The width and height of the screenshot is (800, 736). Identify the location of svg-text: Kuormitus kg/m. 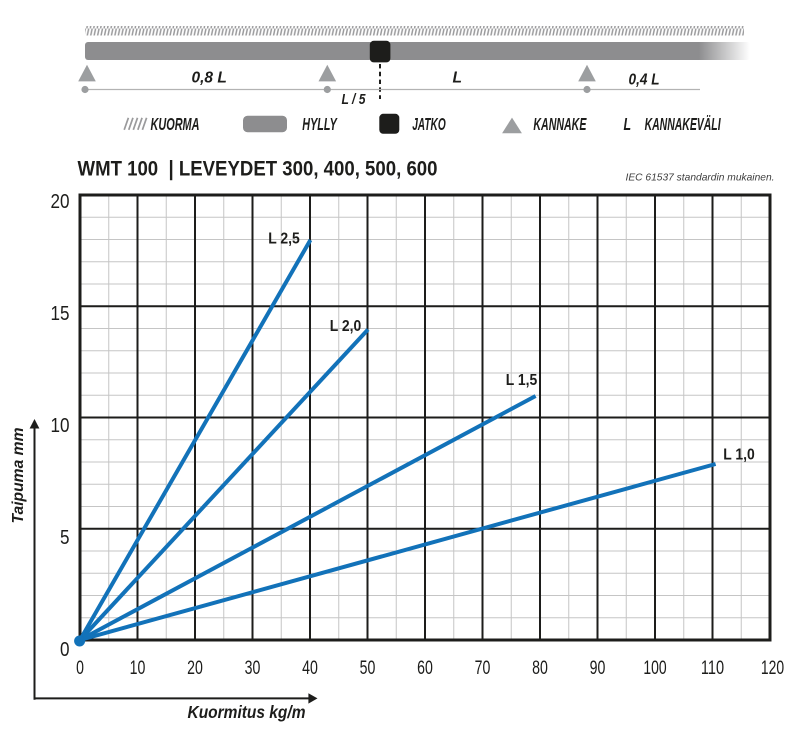
(247, 712).